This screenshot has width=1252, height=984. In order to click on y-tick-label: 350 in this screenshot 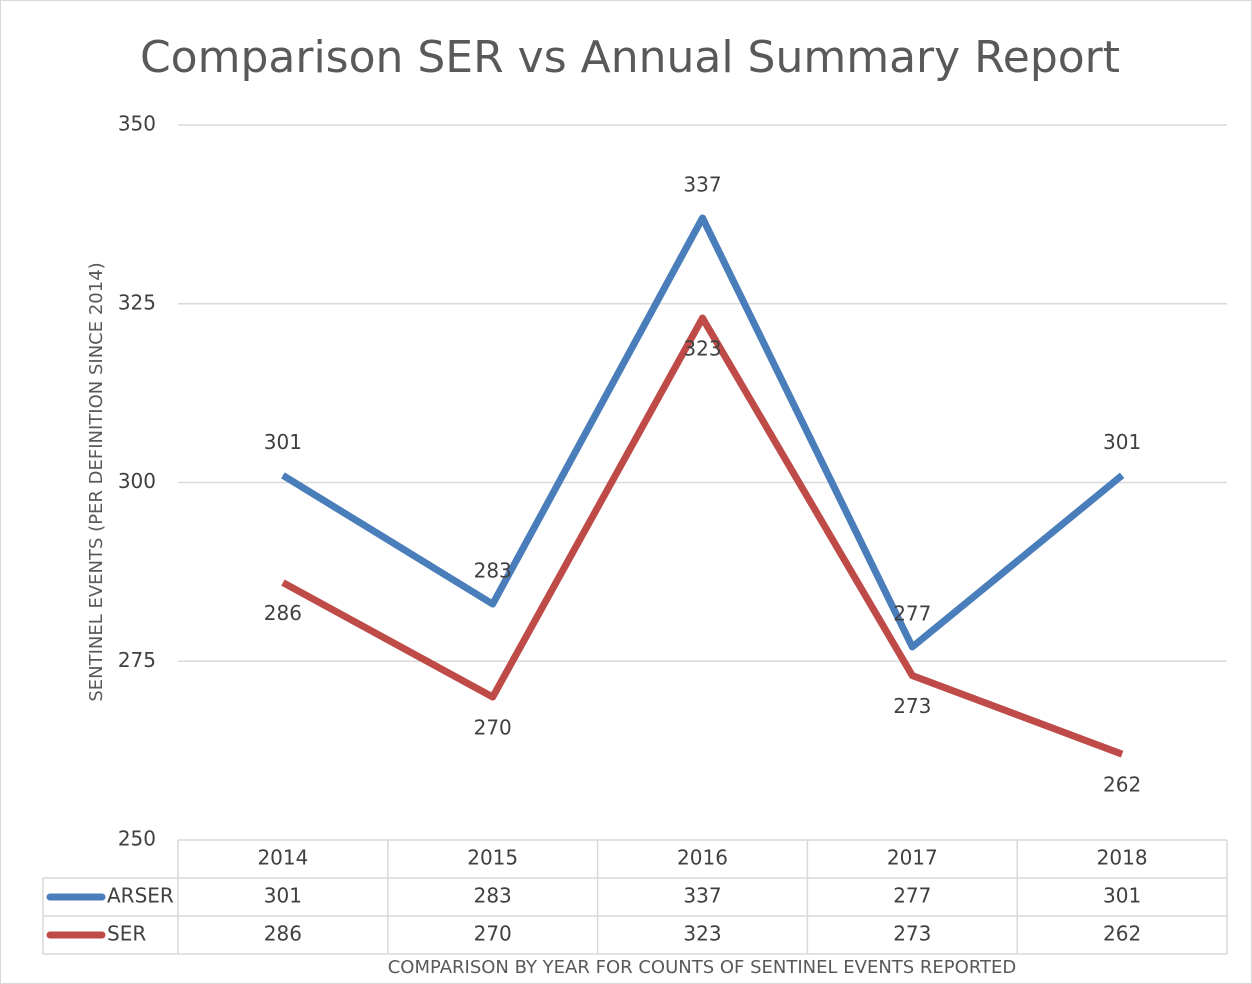, I will do `click(137, 124)`.